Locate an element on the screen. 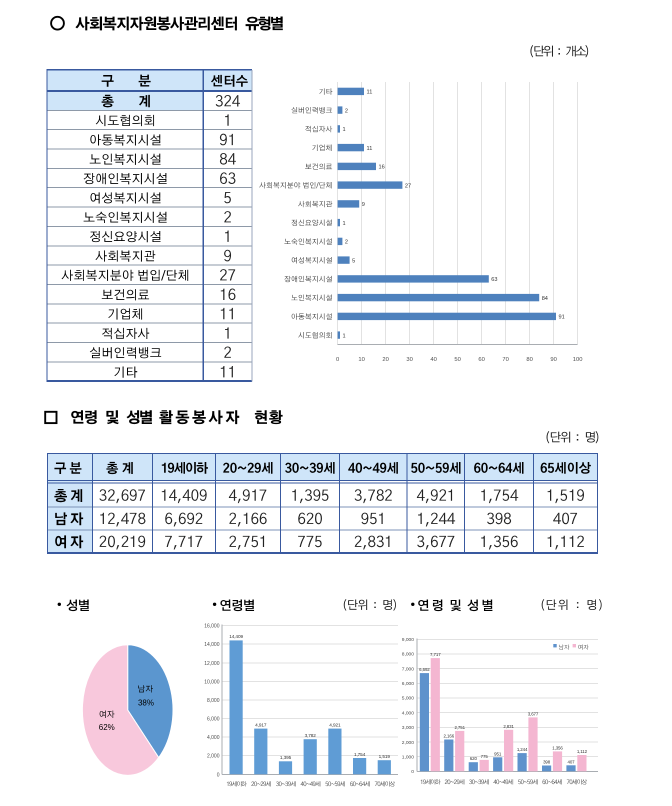 The width and height of the screenshot is (672, 806). svg-text: 91 is located at coordinates (562, 318).